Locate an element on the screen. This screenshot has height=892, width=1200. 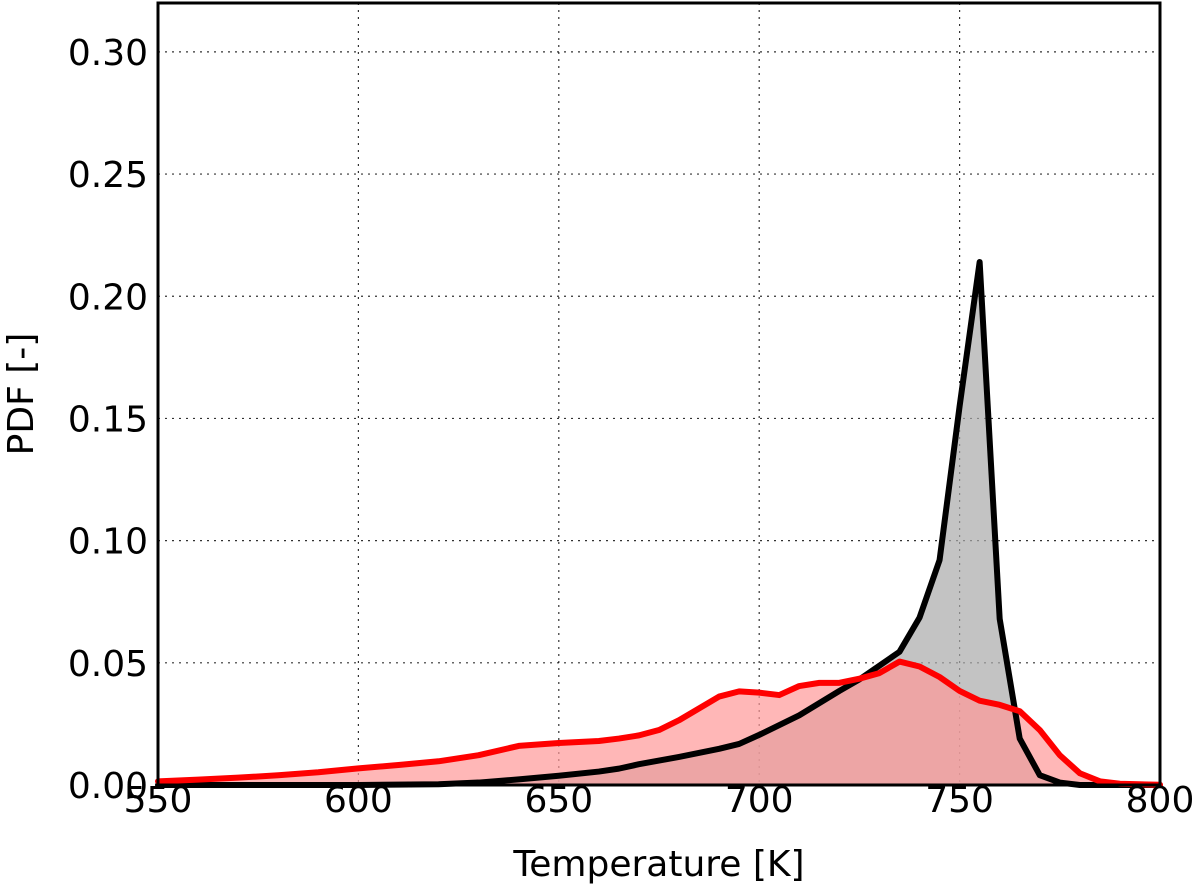
y-tick-label-5: 0.25 is located at coordinates (108, 175).